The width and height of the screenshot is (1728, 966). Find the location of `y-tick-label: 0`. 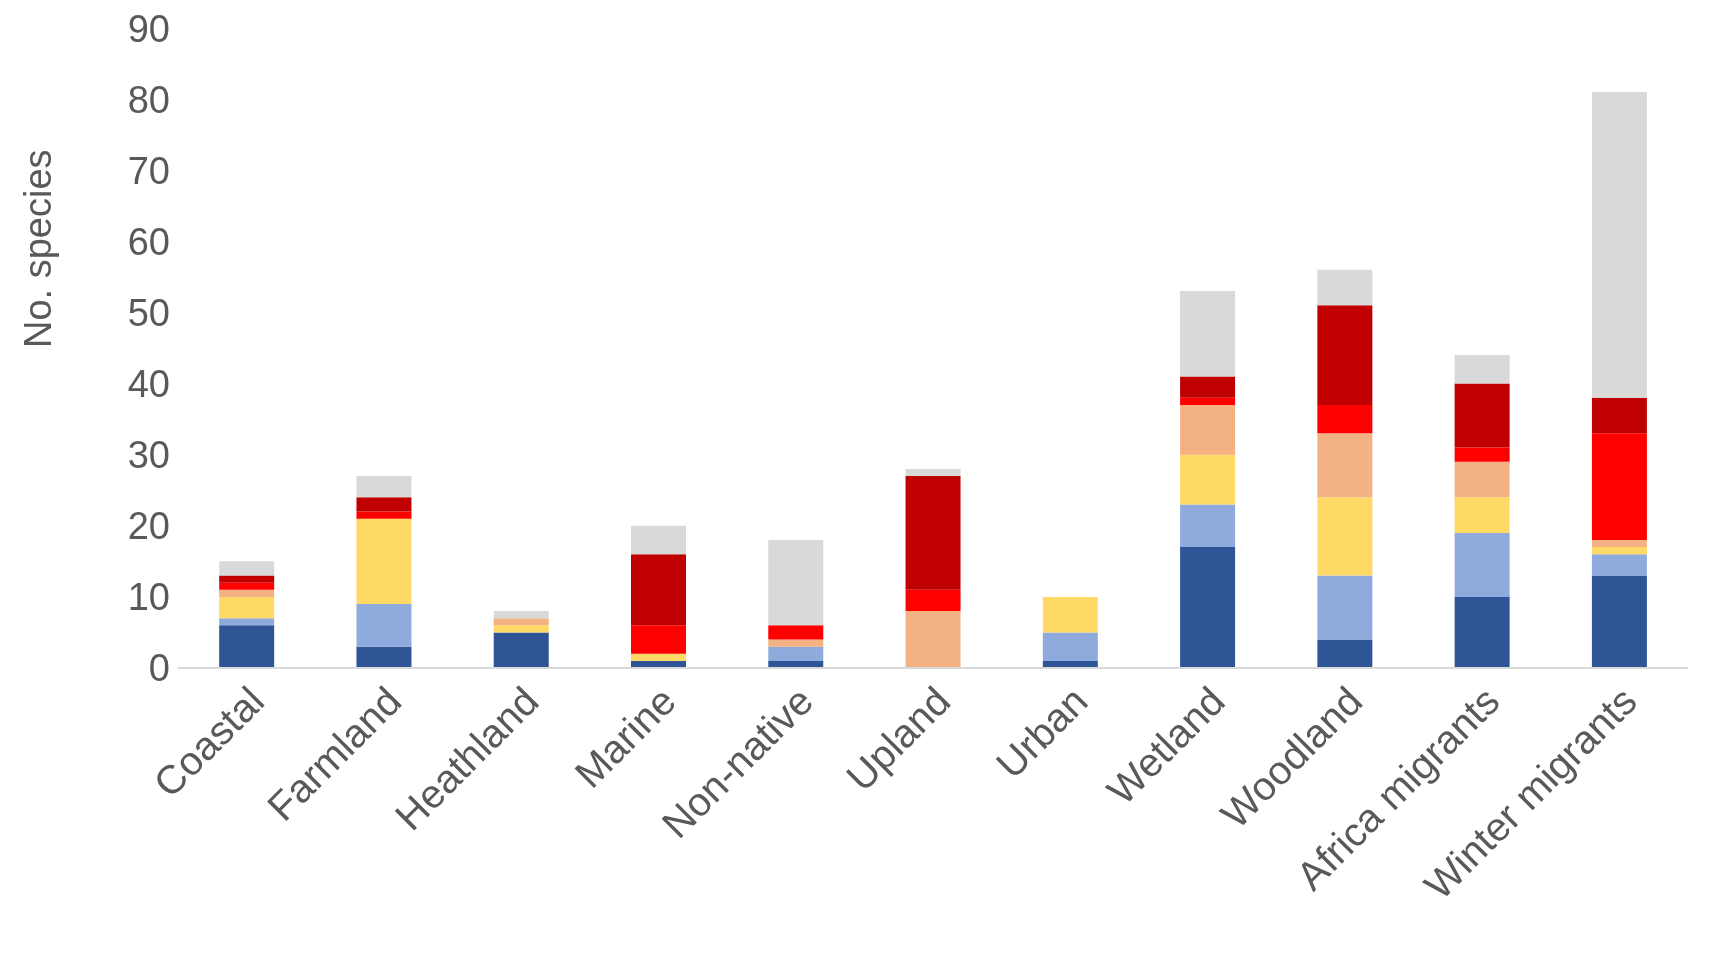

y-tick-label: 0 is located at coordinates (159, 668).